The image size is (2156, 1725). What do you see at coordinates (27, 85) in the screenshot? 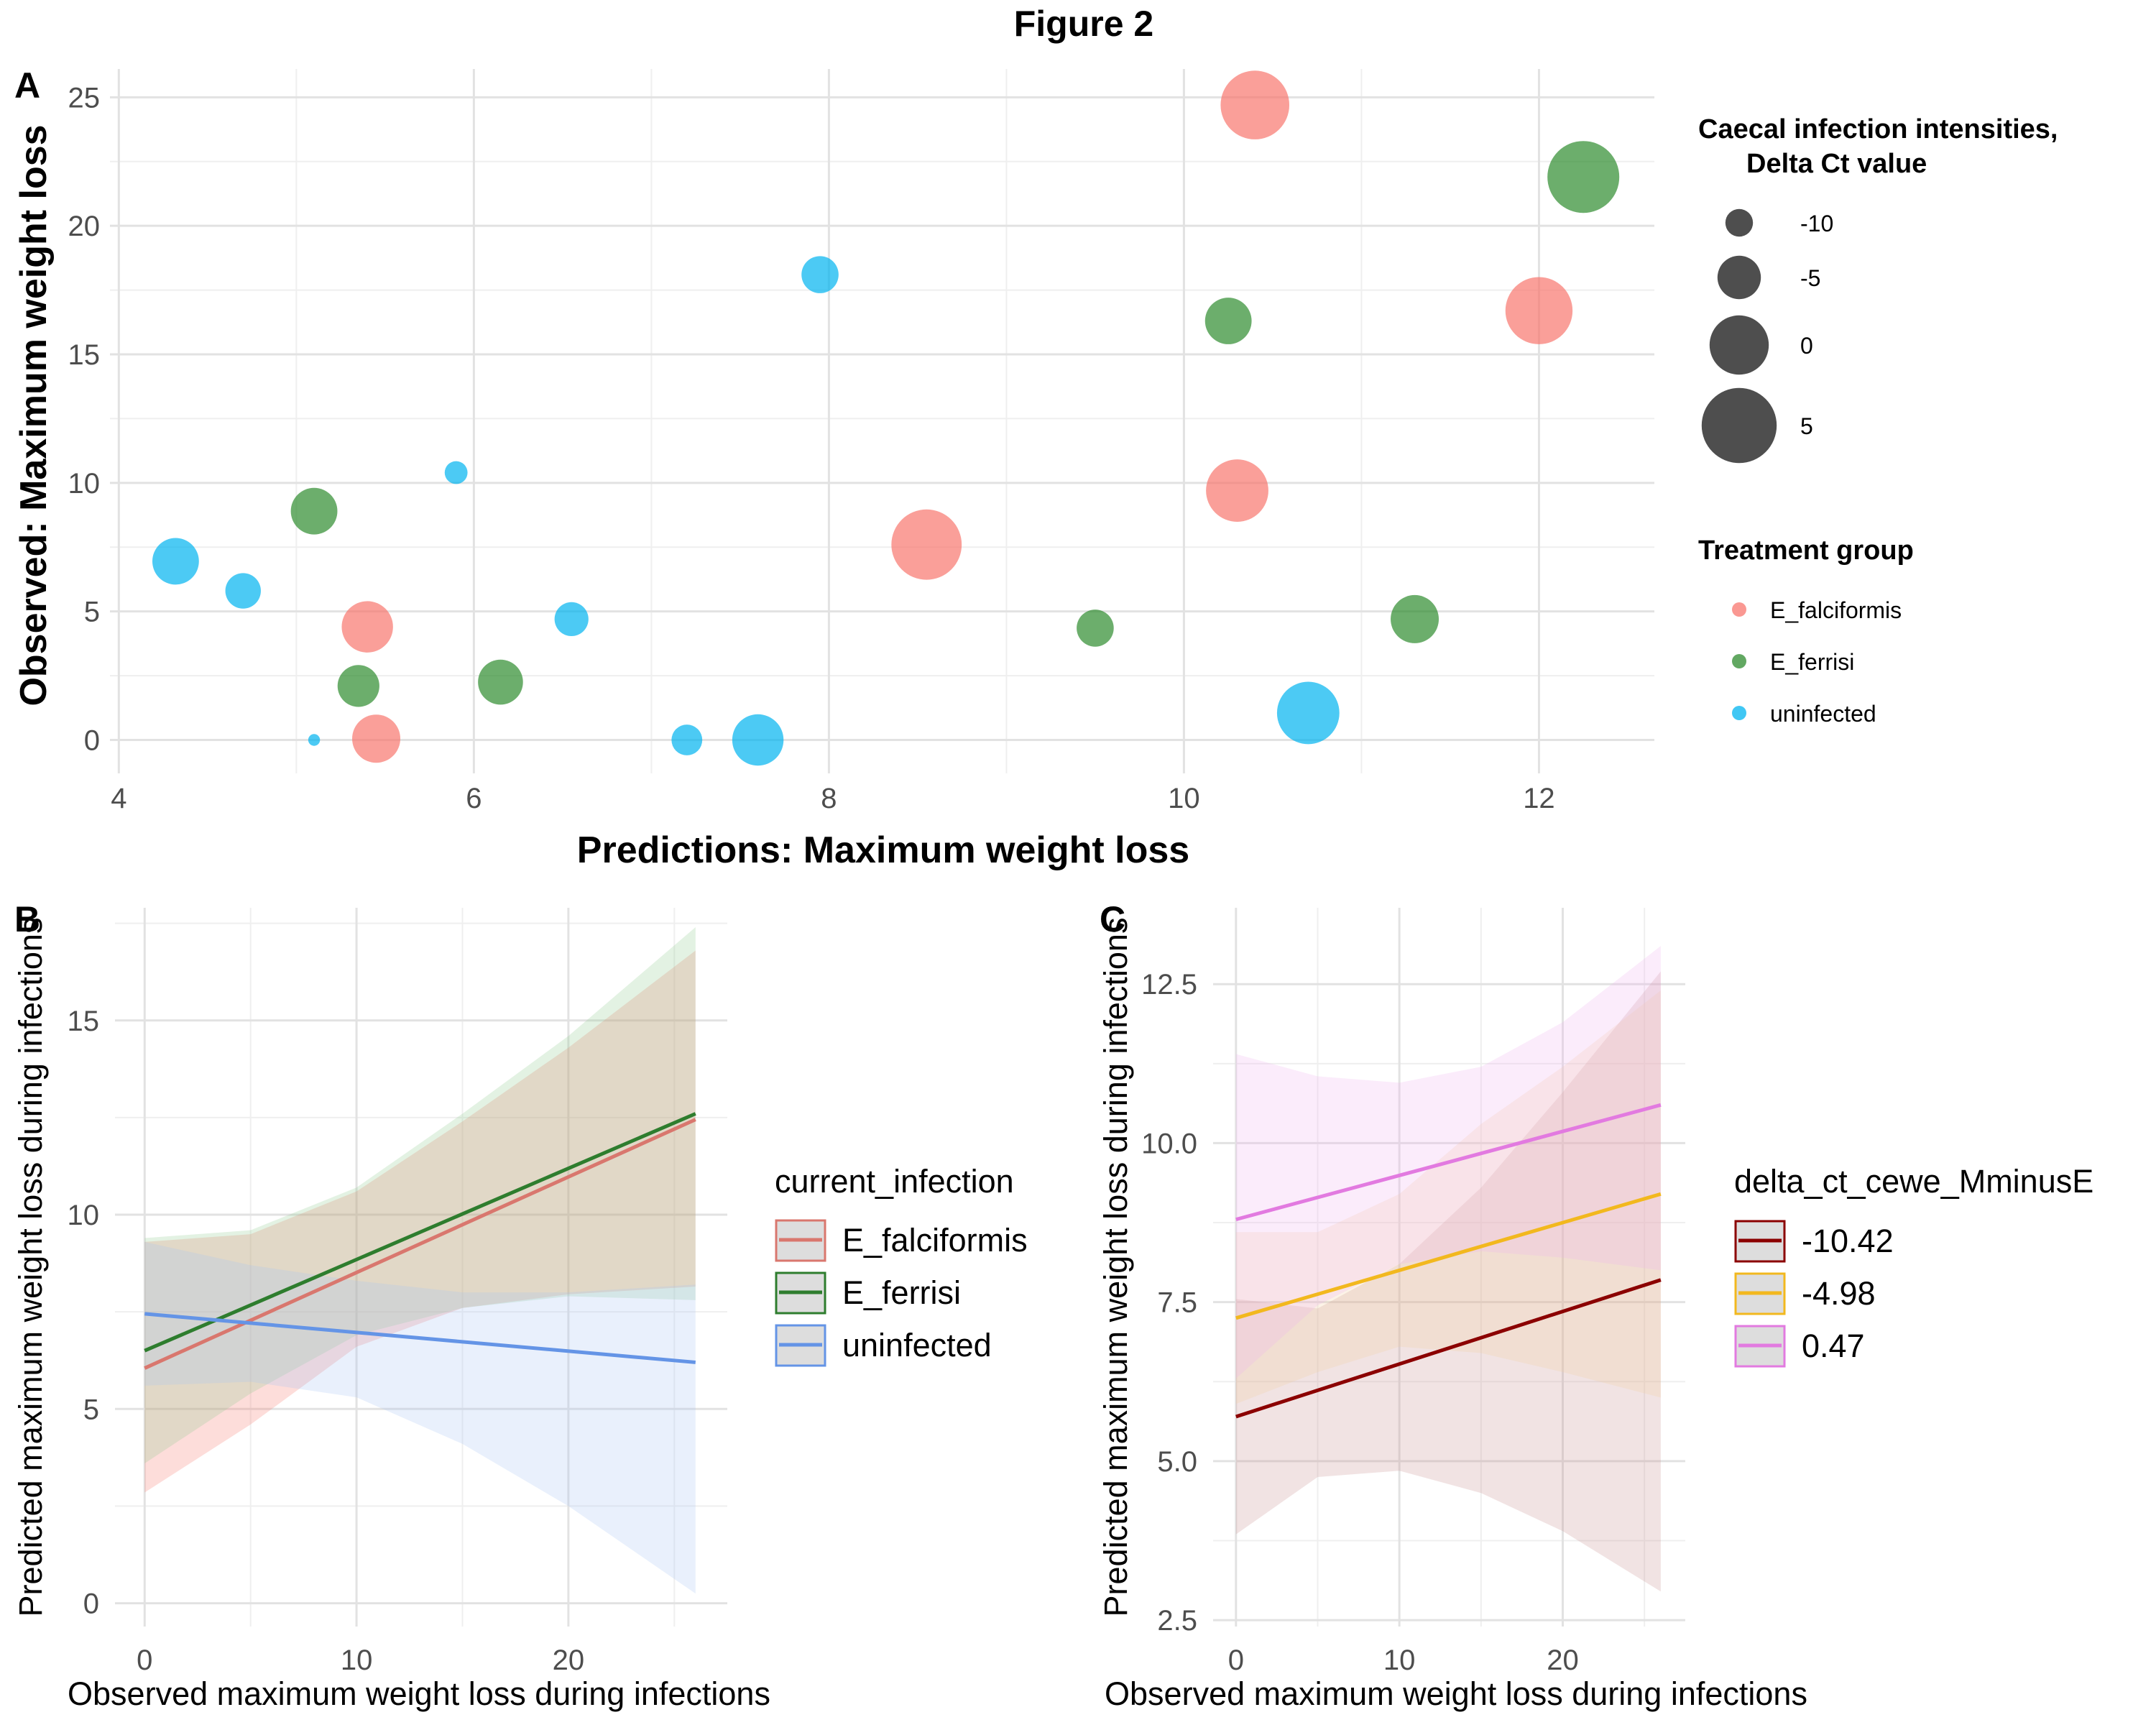
I see `panel-a-tag: A` at bounding box center [27, 85].